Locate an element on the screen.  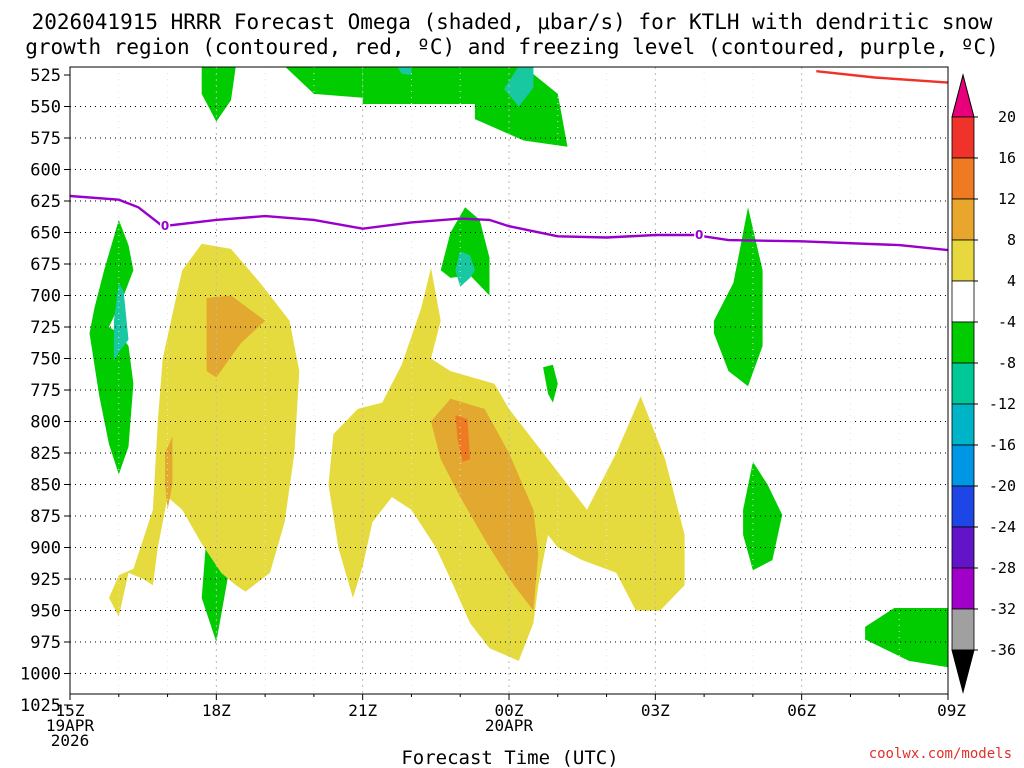
pressure-tick-label: 550 is located at coordinates (45, 108).